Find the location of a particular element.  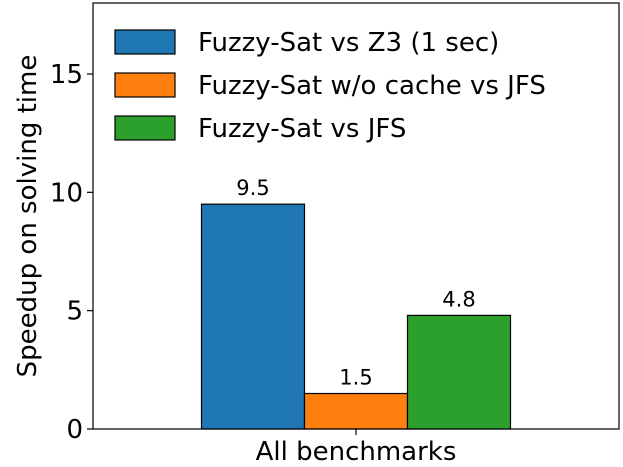

bar-data-label: 1.5 is located at coordinates (355, 378).